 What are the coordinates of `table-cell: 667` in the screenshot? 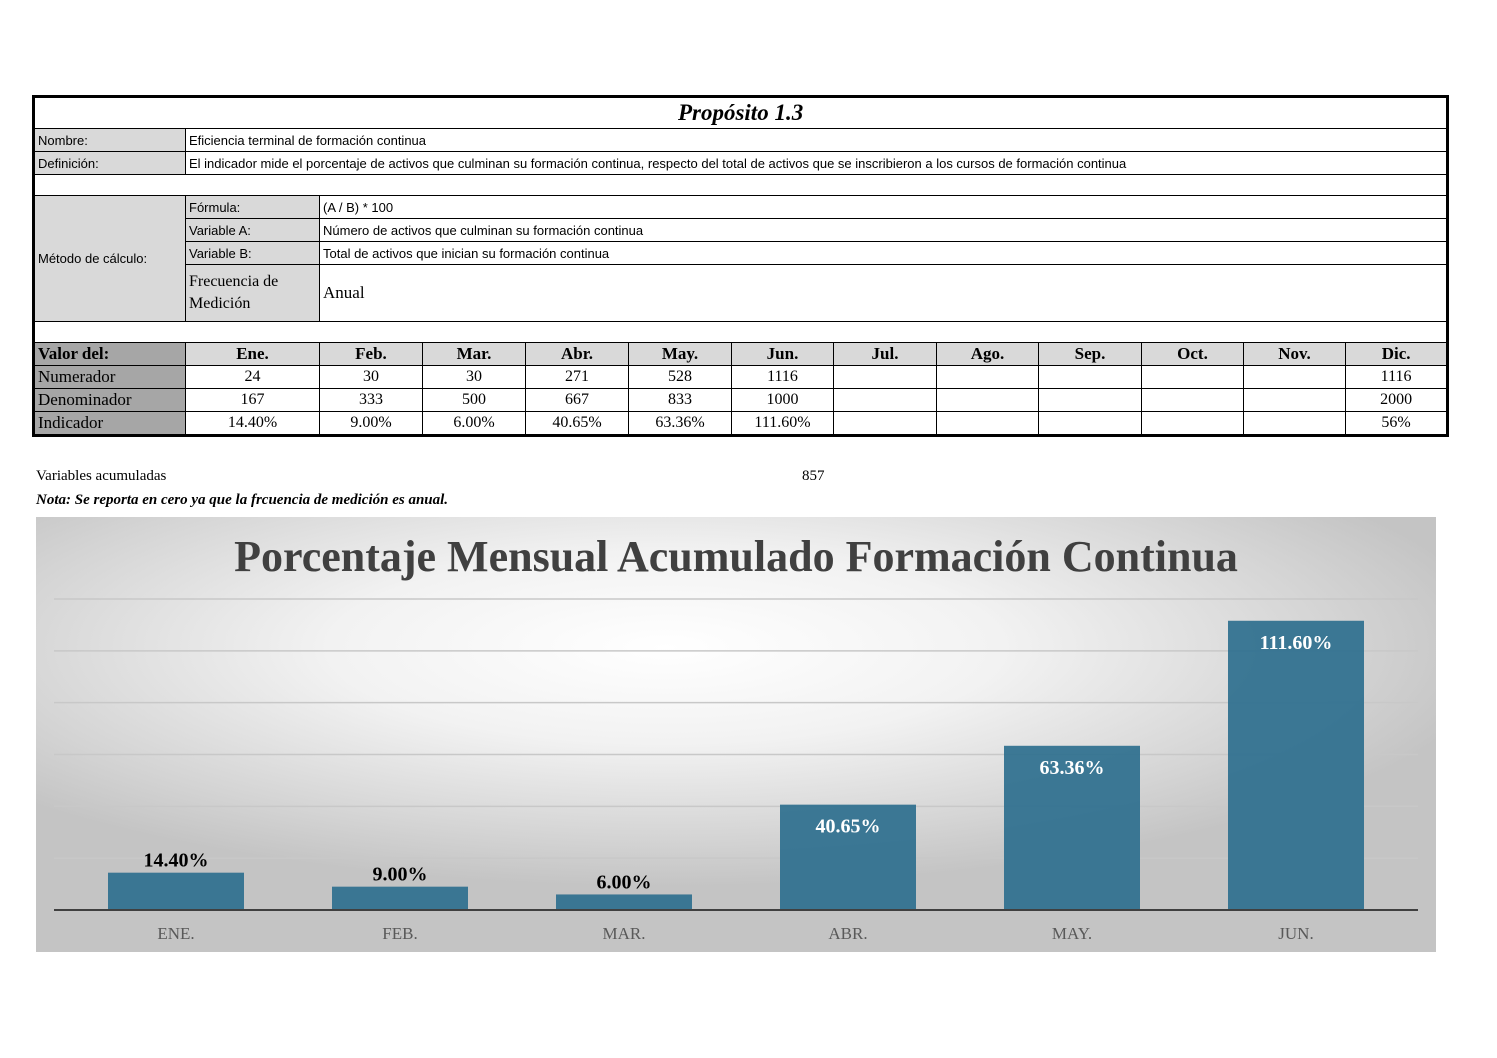 It's located at (577, 400).